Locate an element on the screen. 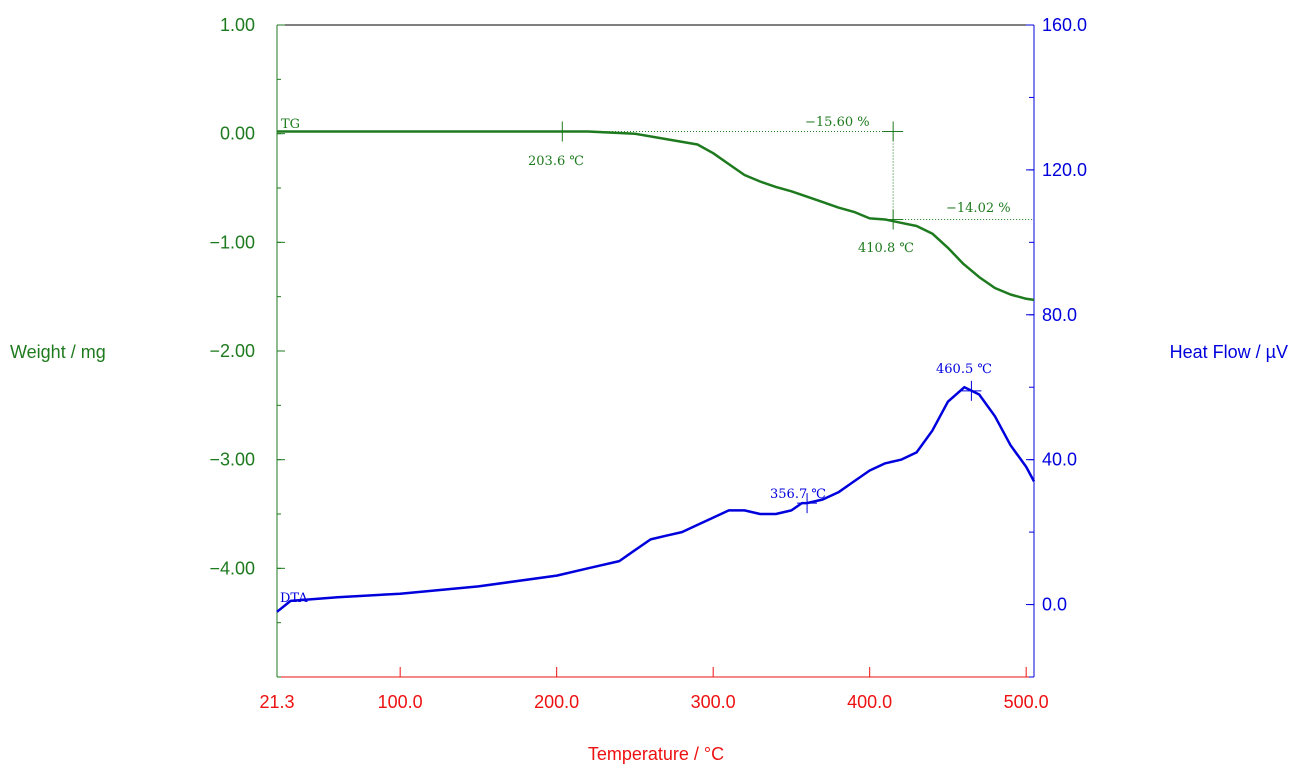  right-axis-ticks: 160.0 120.0 80.0 40.0 0.0 is located at coordinates (1056, 346).